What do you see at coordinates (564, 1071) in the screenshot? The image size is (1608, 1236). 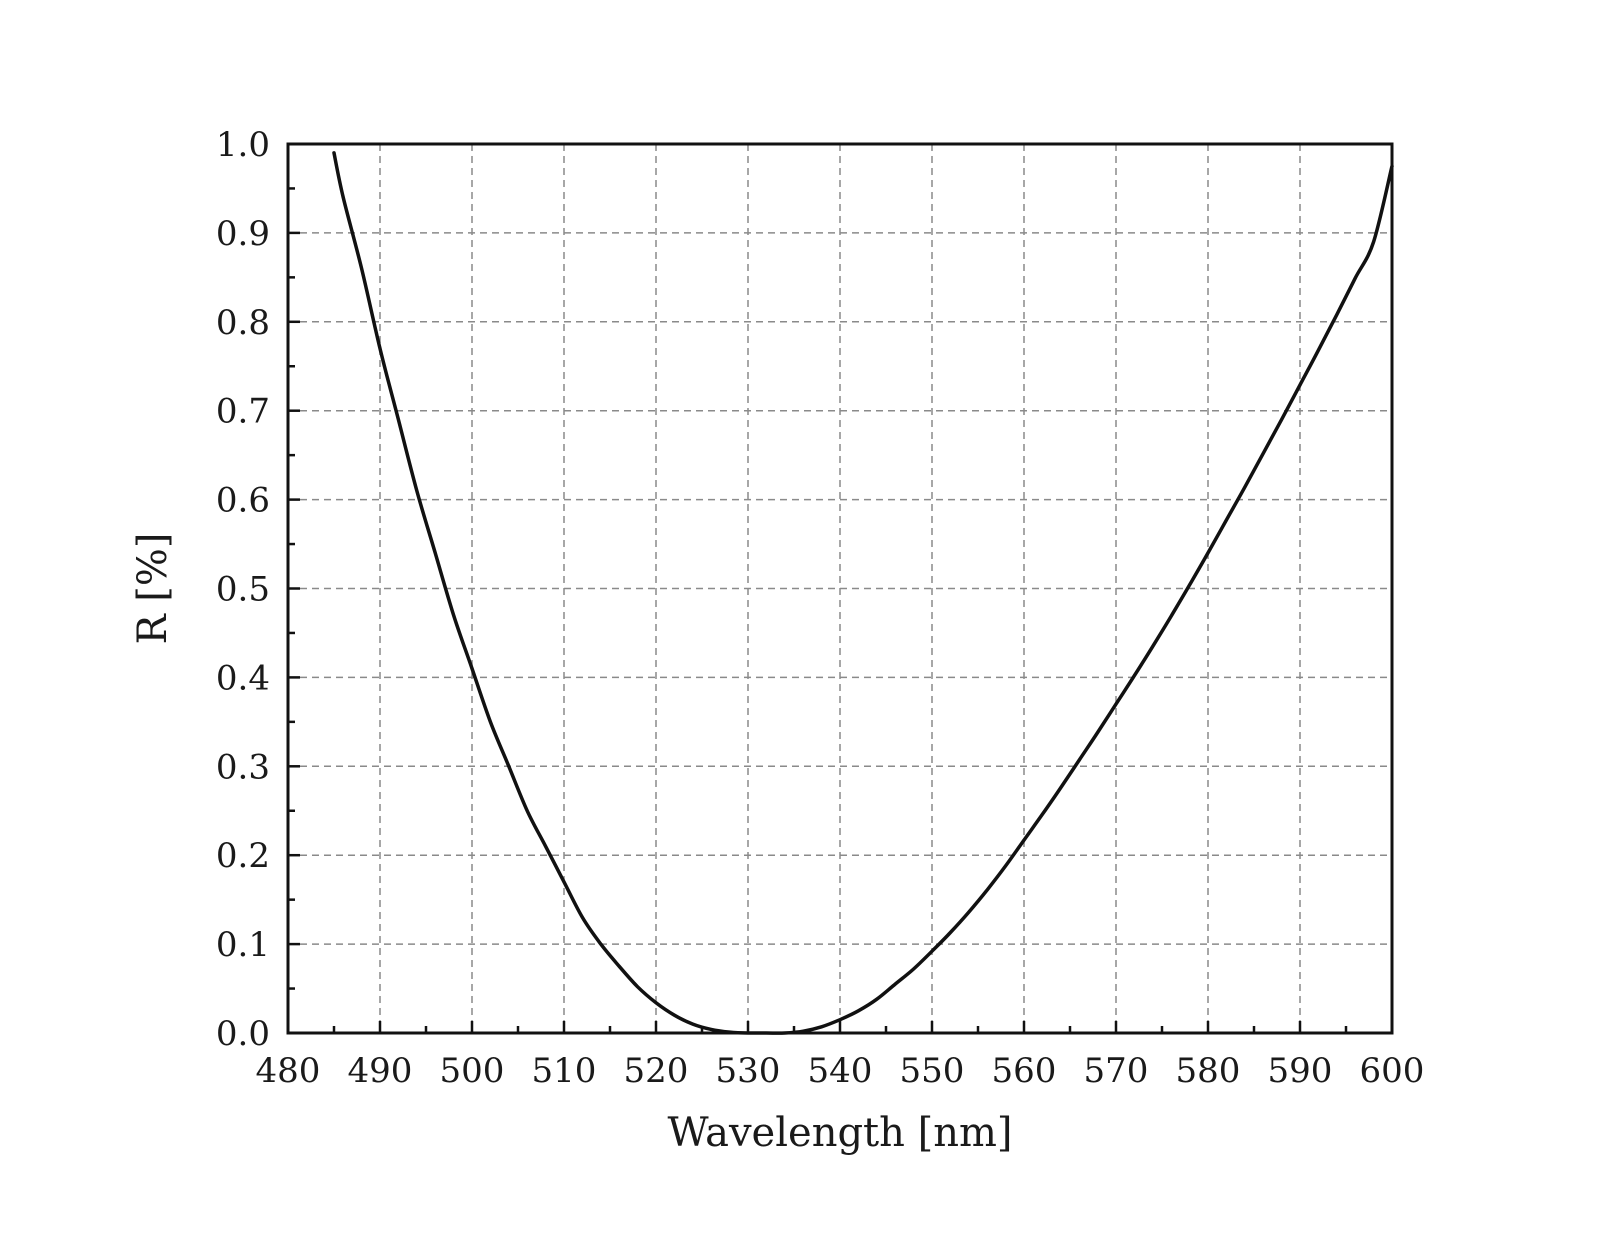 I see `x-tick-label: 510` at bounding box center [564, 1071].